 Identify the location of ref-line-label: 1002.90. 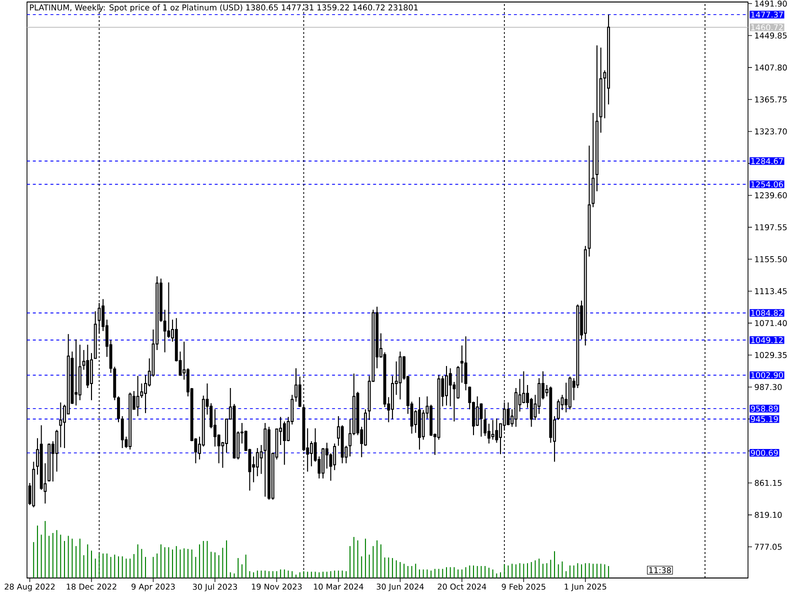
(767, 375).